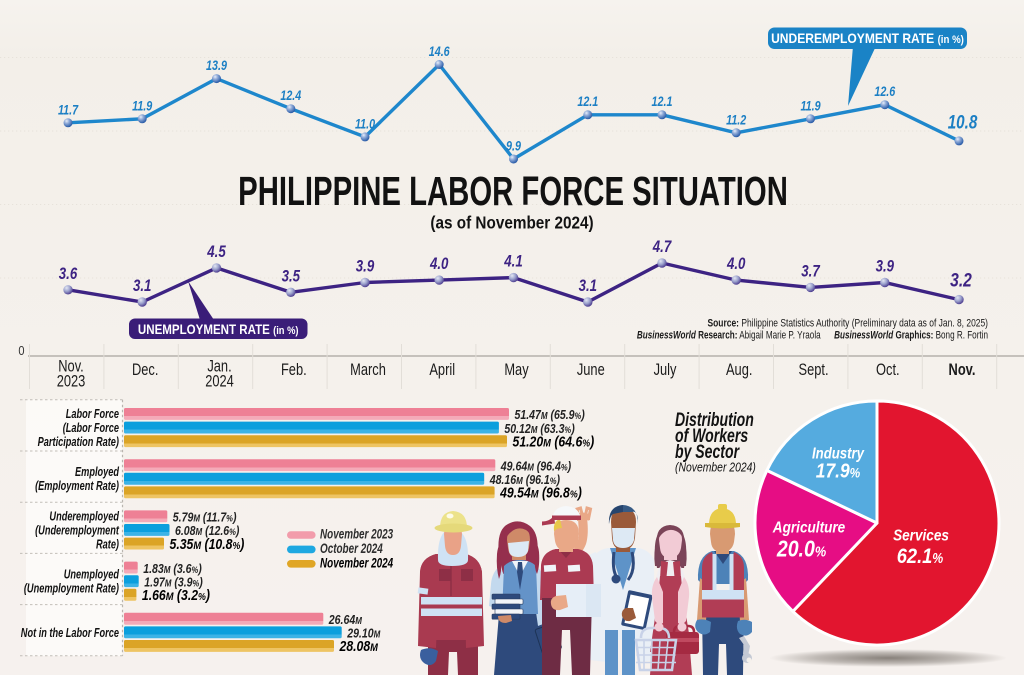  I want to click on svg-text: 10.8, so click(963, 122).